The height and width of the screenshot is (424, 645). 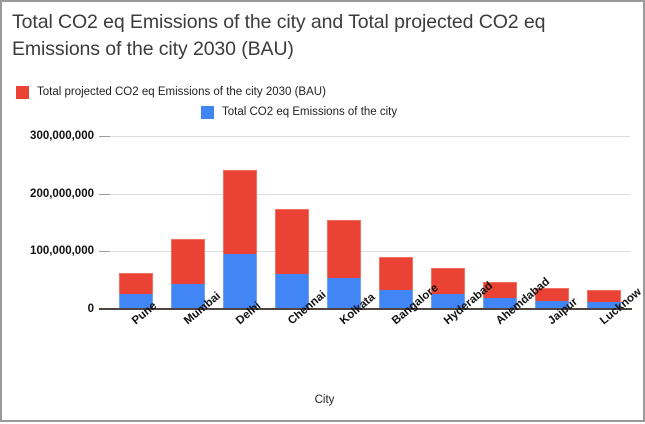 I want to click on x-axis-line, so click(x=367, y=309).